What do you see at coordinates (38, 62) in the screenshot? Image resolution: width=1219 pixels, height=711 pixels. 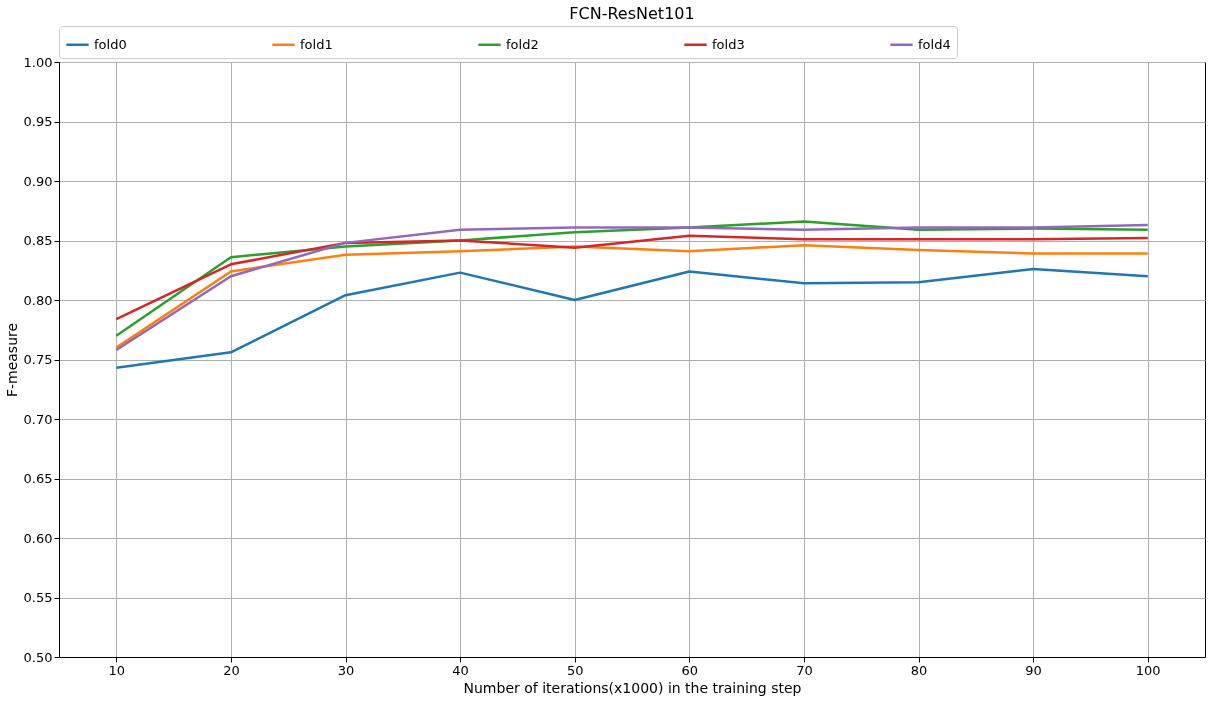 I see `y-tick-label: 1.00` at bounding box center [38, 62].